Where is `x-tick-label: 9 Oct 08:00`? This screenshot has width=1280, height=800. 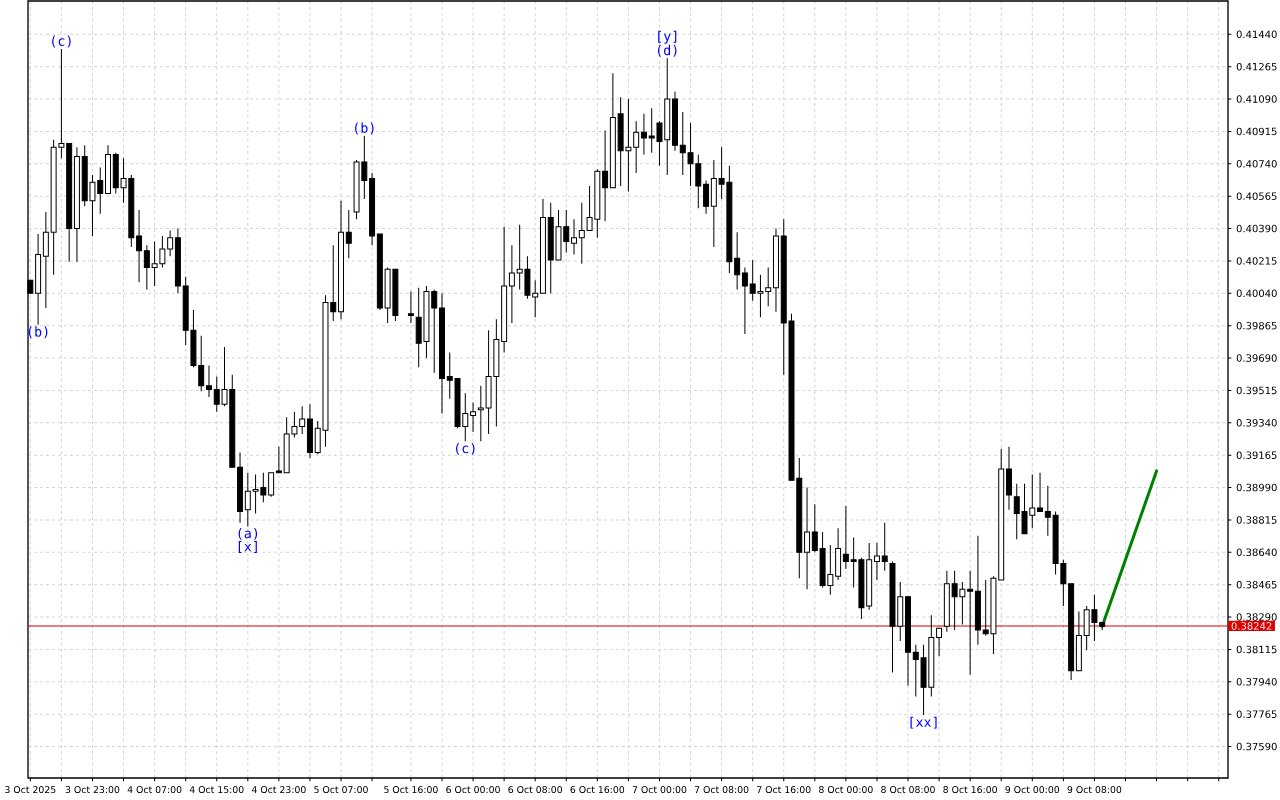 x-tick-label: 9 Oct 08:00 is located at coordinates (1094, 790).